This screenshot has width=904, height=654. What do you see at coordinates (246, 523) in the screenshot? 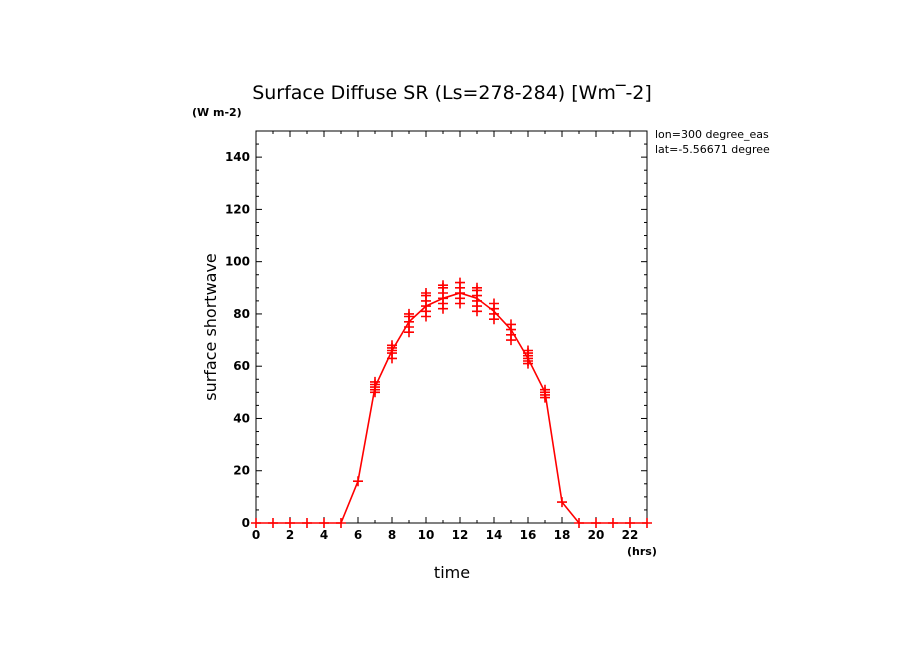
I see `y-tick-label: 0` at bounding box center [246, 523].